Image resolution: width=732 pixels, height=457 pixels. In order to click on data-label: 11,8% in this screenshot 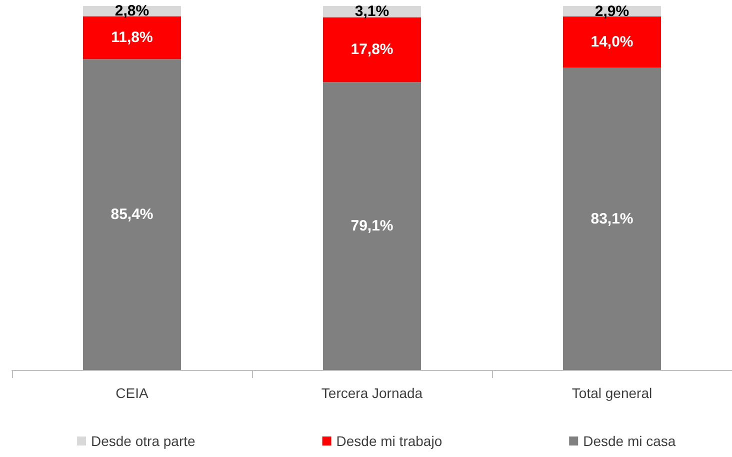, I will do `click(132, 37)`.